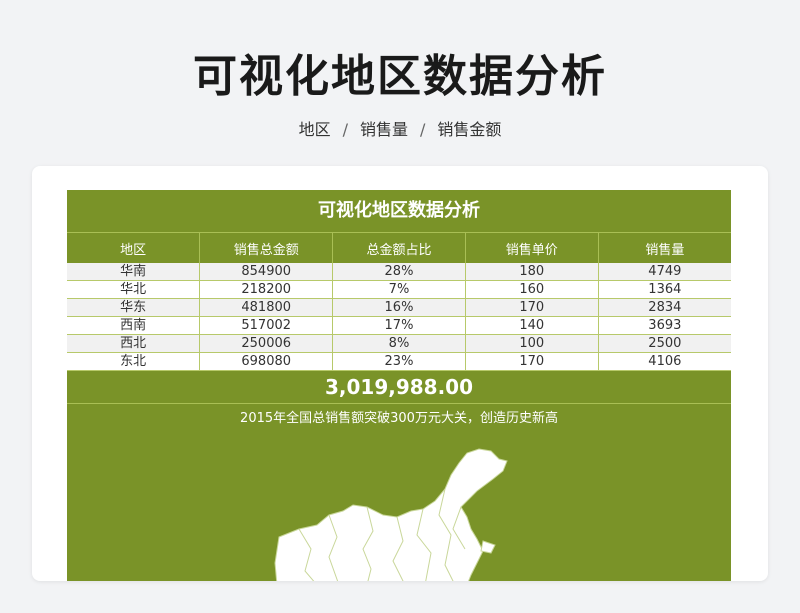  I want to click on breadcrumb-item-sales-volume: 销售量, so click(383, 129).